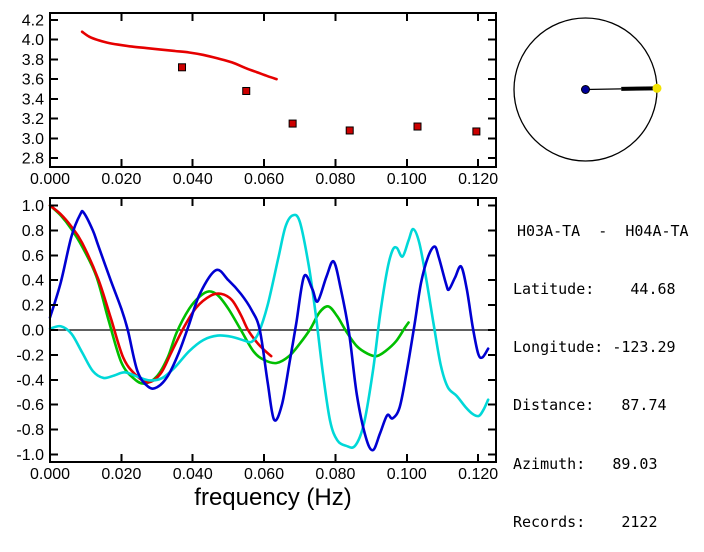 The width and height of the screenshot is (704, 552). Describe the element at coordinates (657, 88) in the screenshot. I see `azimuth-station-dot` at that location.